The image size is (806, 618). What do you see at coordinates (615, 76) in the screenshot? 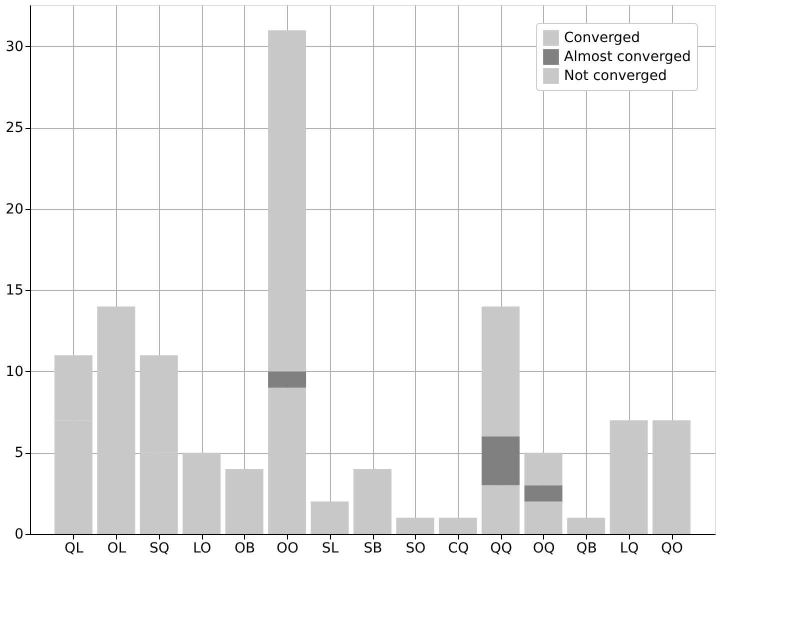
I see `legend-label: Not converged` at bounding box center [615, 76].